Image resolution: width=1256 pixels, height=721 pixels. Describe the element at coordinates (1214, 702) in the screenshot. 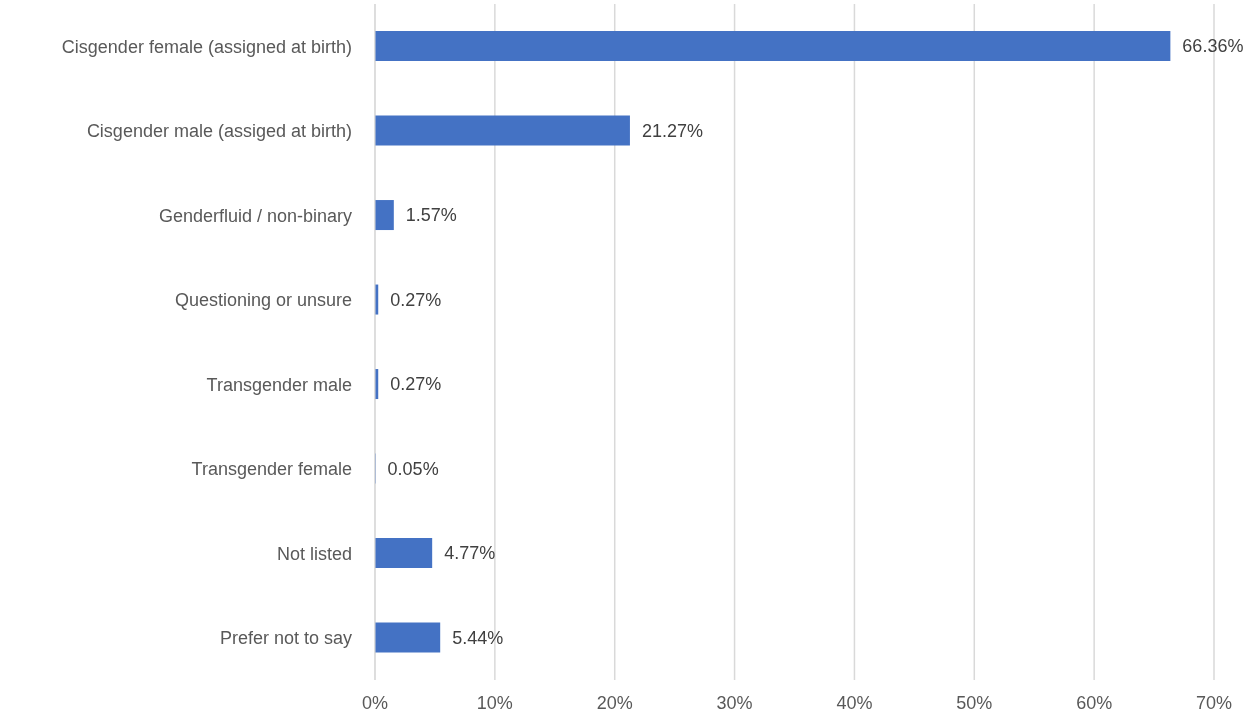

I see `x-tick-label: 70%` at that location.